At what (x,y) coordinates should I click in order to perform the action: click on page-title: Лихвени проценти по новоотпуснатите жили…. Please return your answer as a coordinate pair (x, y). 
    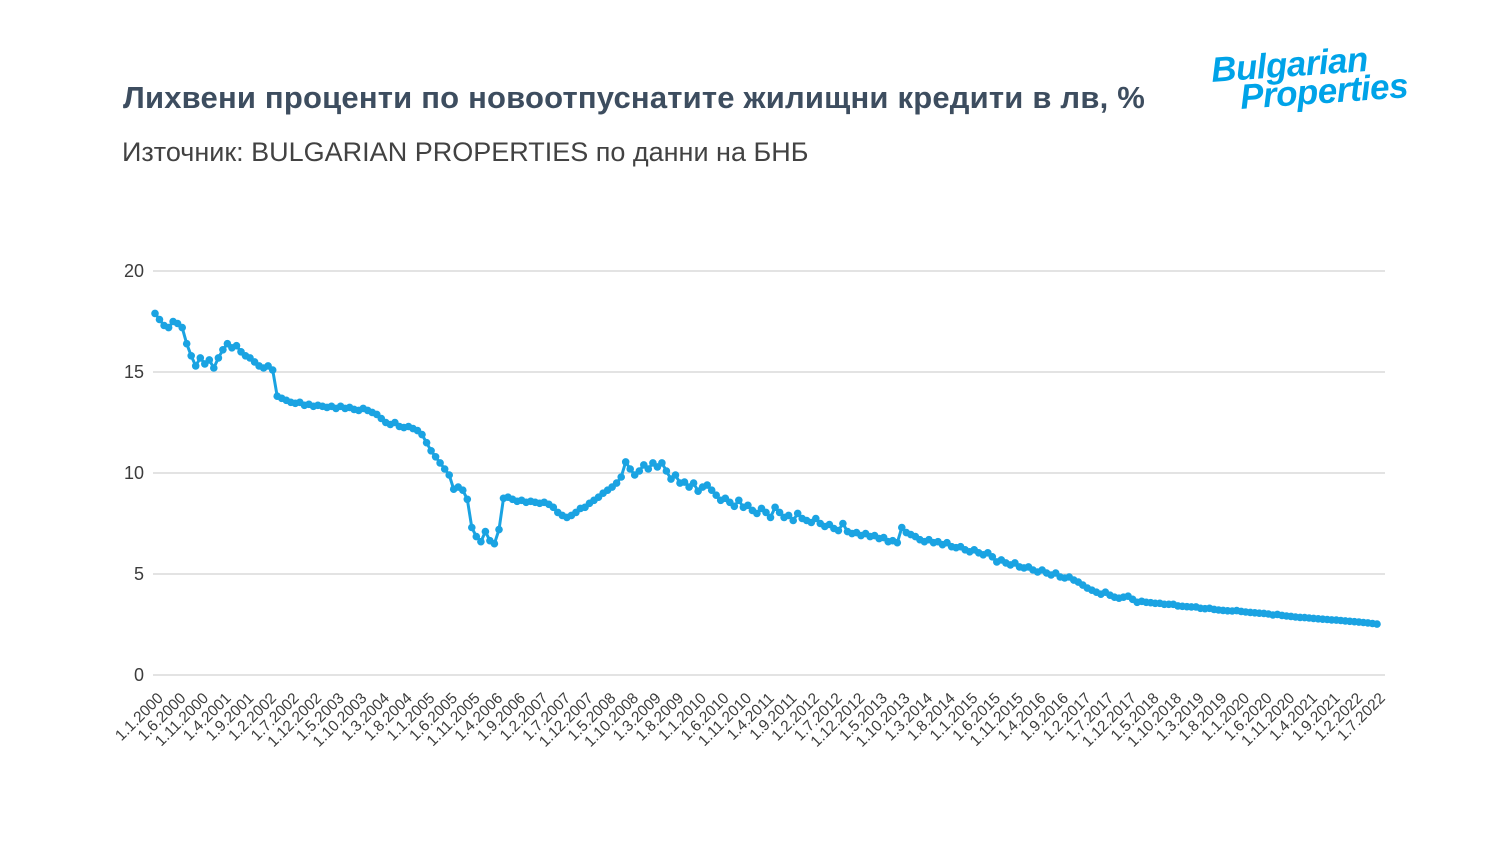
    Looking at the image, I should click on (634, 97).